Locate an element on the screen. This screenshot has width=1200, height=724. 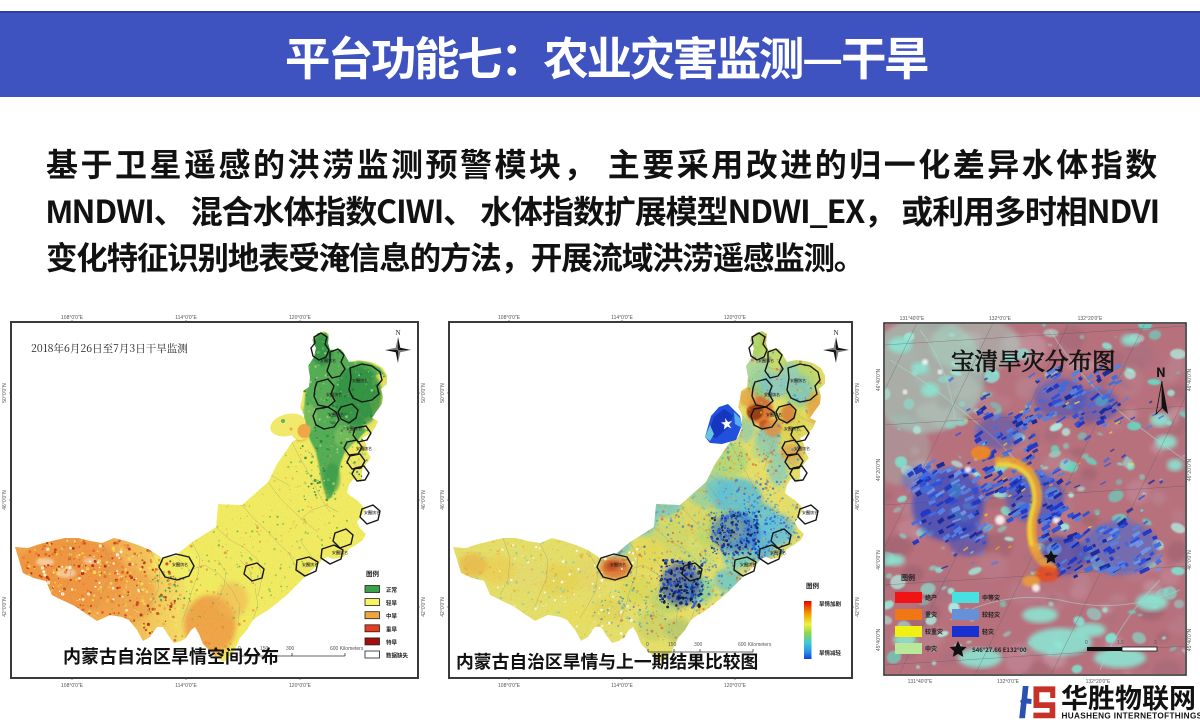
svg-text: 数据缺失 is located at coordinates (397, 656).